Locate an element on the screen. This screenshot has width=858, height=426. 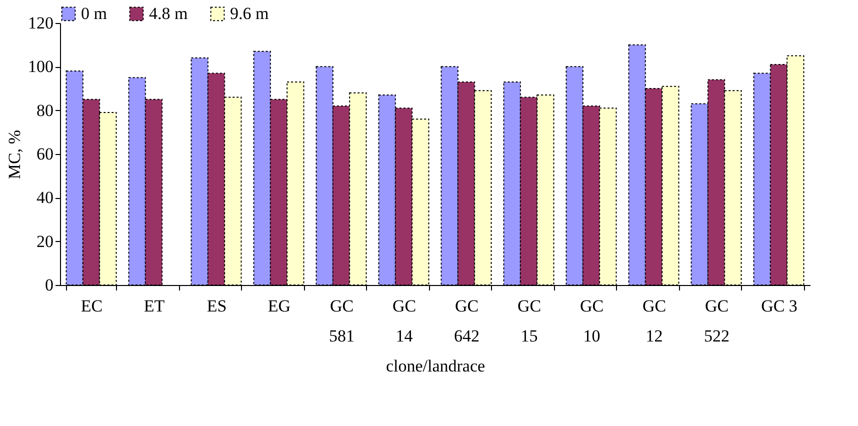
y-tick-label: 60 is located at coordinates (45, 154).